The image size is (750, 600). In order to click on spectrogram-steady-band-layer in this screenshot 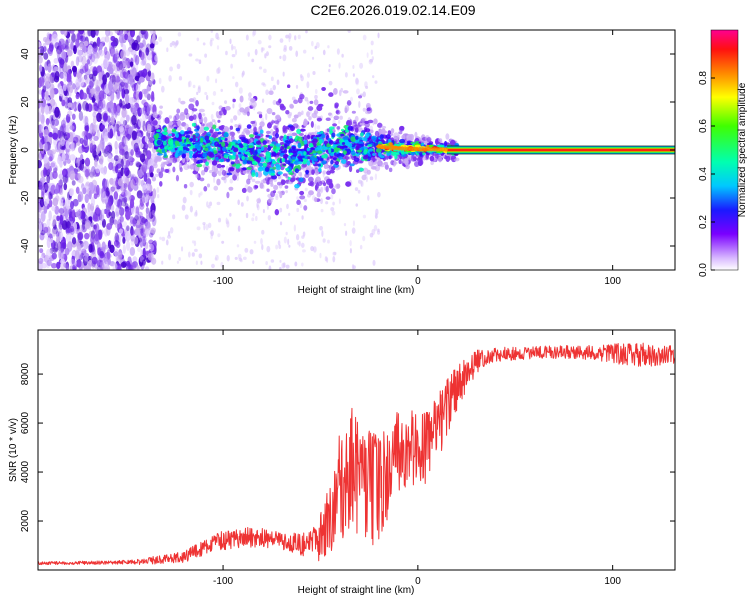, I will do `click(561, 150)`.